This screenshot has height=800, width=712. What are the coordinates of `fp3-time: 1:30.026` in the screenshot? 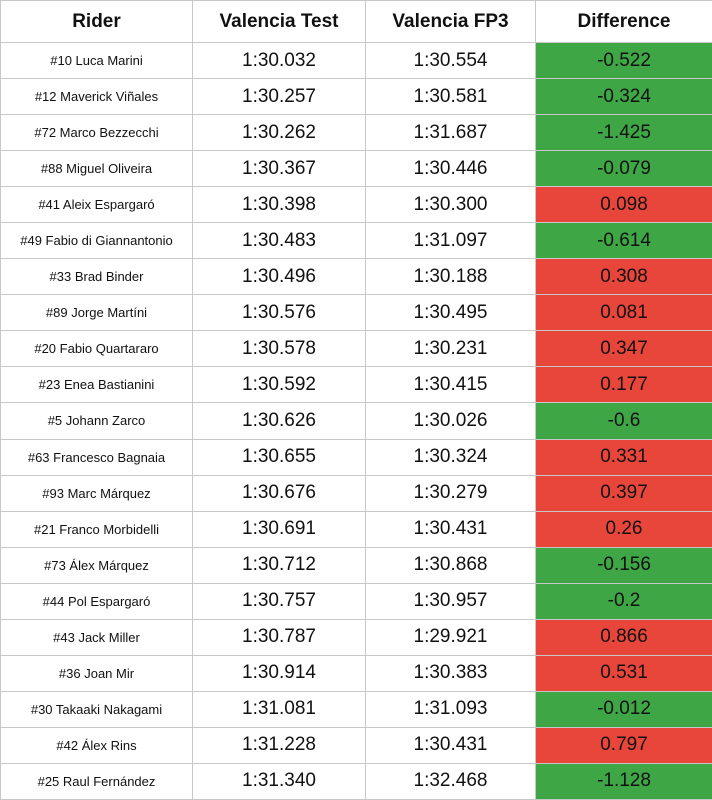 It's located at (450, 421).